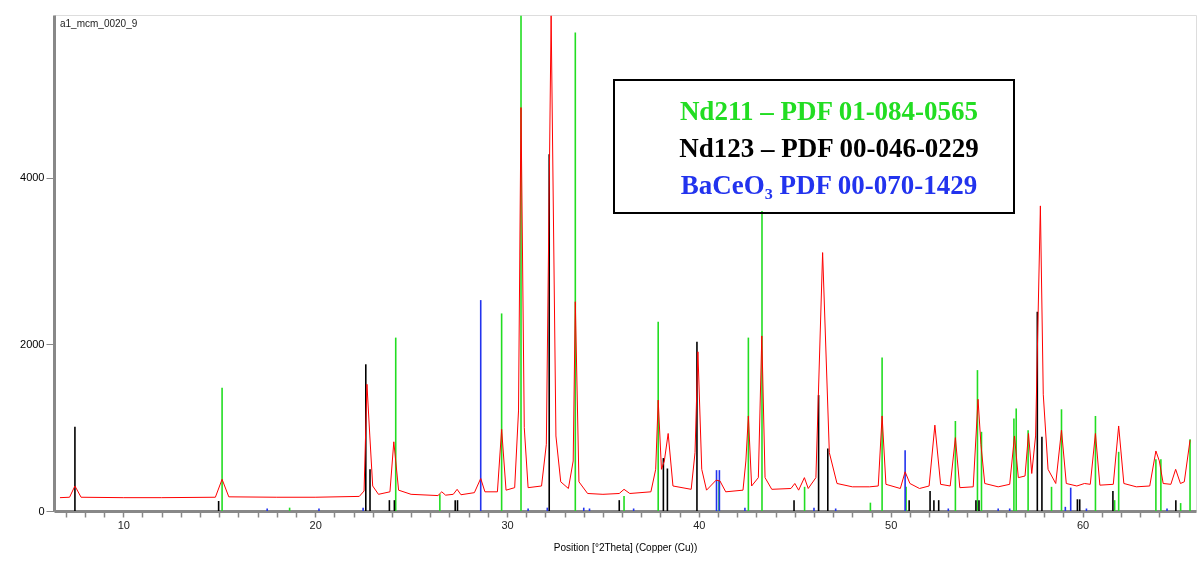 Image resolution: width=1198 pixels, height=567 pixels. I want to click on chart-title: a1_mcm_0020_9, so click(99, 23).